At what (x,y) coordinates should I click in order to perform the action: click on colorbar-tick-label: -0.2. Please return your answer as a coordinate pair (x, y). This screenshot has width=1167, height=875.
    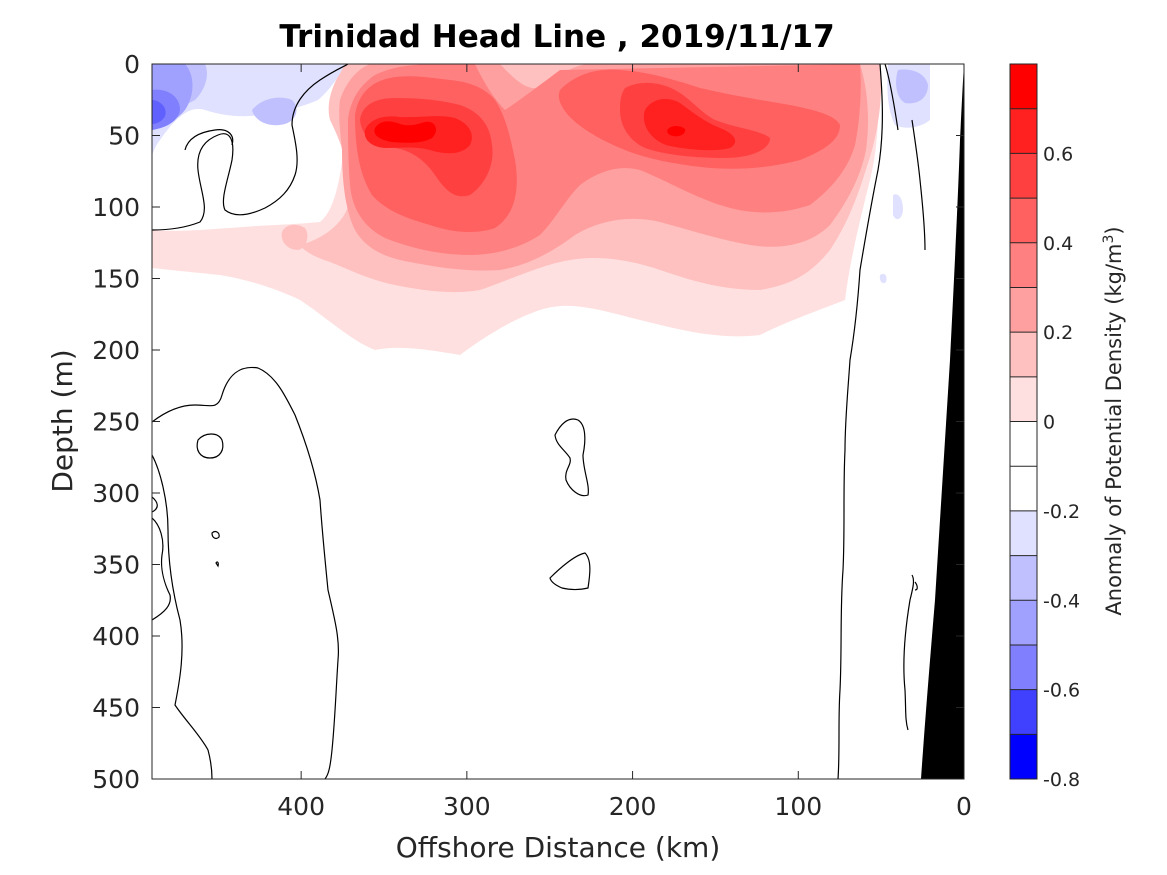
    Looking at the image, I should click on (1061, 512).